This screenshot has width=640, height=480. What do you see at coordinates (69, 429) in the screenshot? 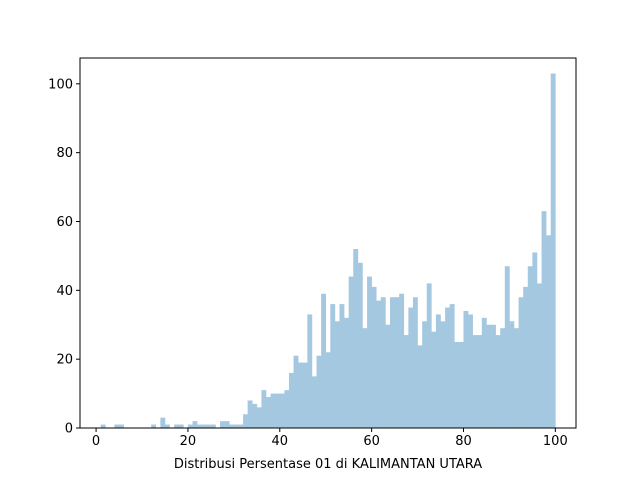
I see `y-tick-label: 0` at bounding box center [69, 429].